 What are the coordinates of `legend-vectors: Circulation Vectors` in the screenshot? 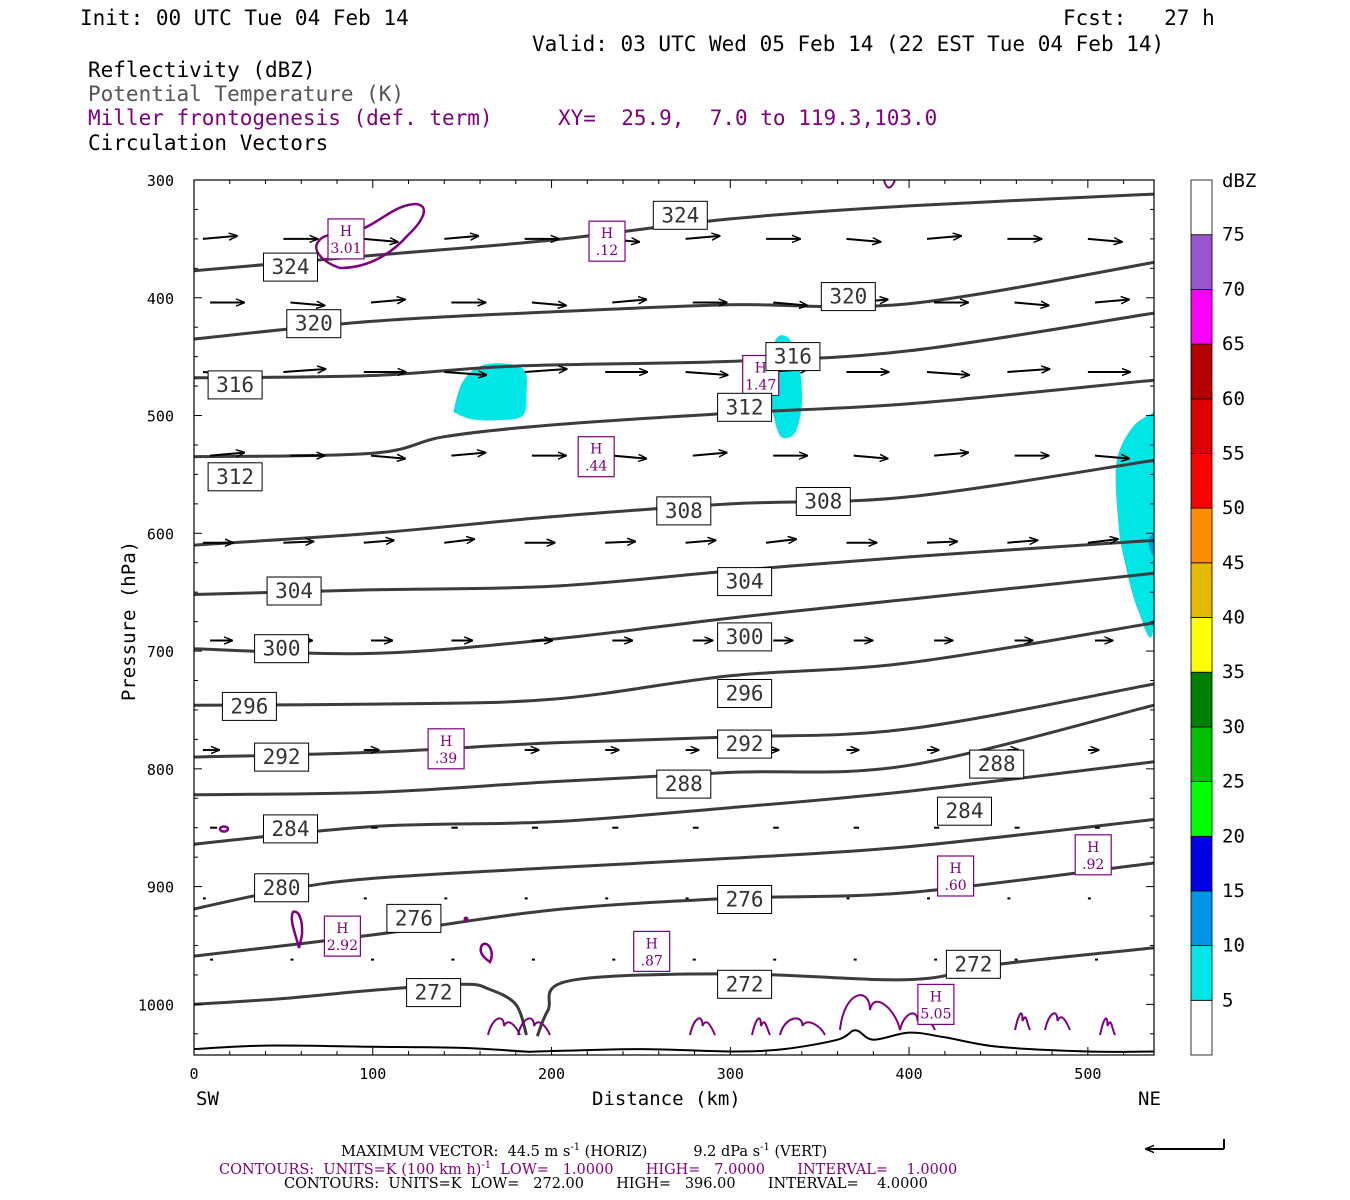 It's located at (208, 143).